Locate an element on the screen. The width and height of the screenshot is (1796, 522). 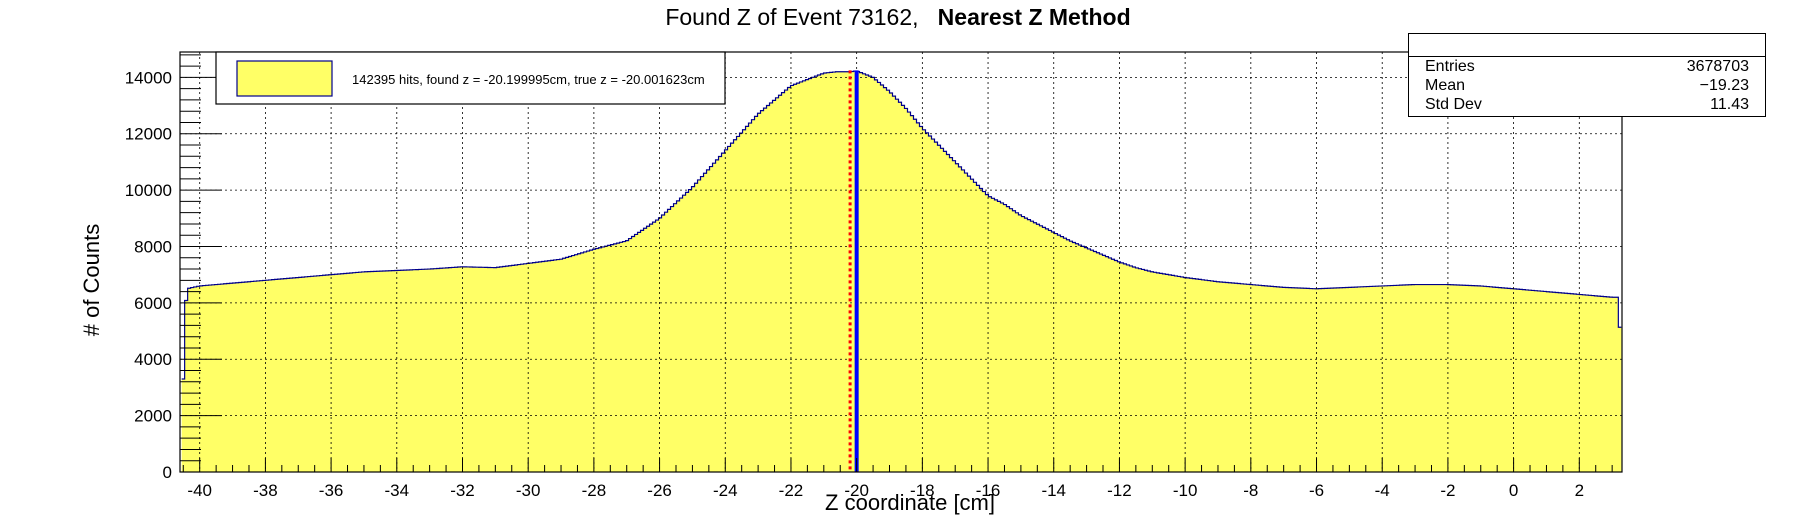
x-tick-label: -26 is located at coordinates (659, 490).